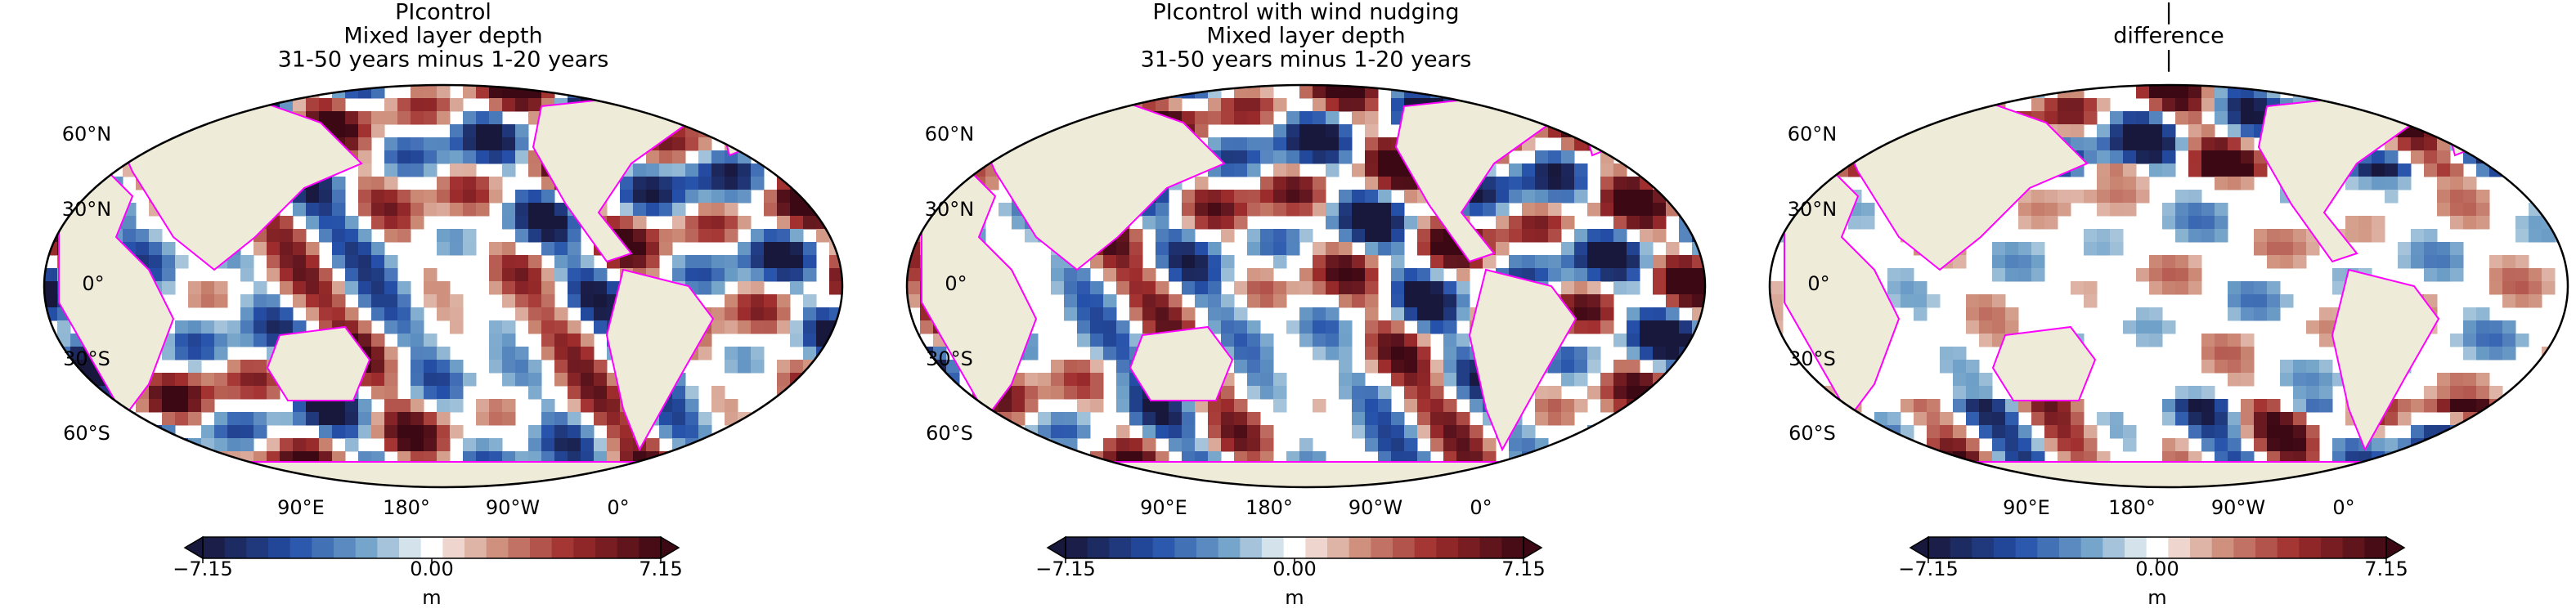  What do you see at coordinates (1305, 36) in the screenshot?
I see `panel-title: Mixed layer depth` at bounding box center [1305, 36].